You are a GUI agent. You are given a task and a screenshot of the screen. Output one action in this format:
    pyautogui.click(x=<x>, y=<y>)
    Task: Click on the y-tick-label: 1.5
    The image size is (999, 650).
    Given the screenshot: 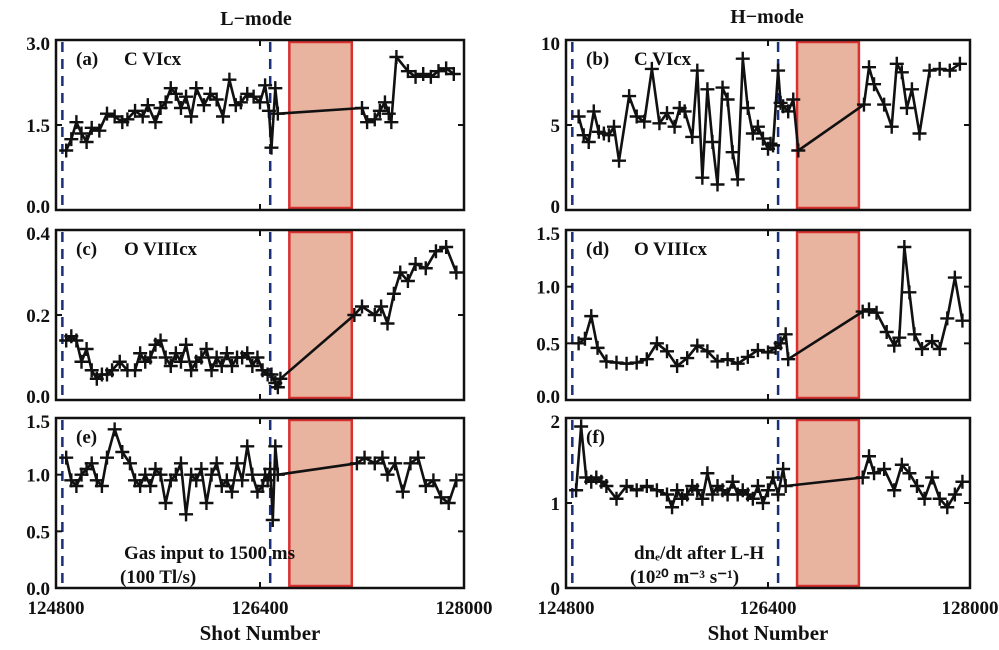 What is the action you would take?
    pyautogui.click(x=38, y=422)
    